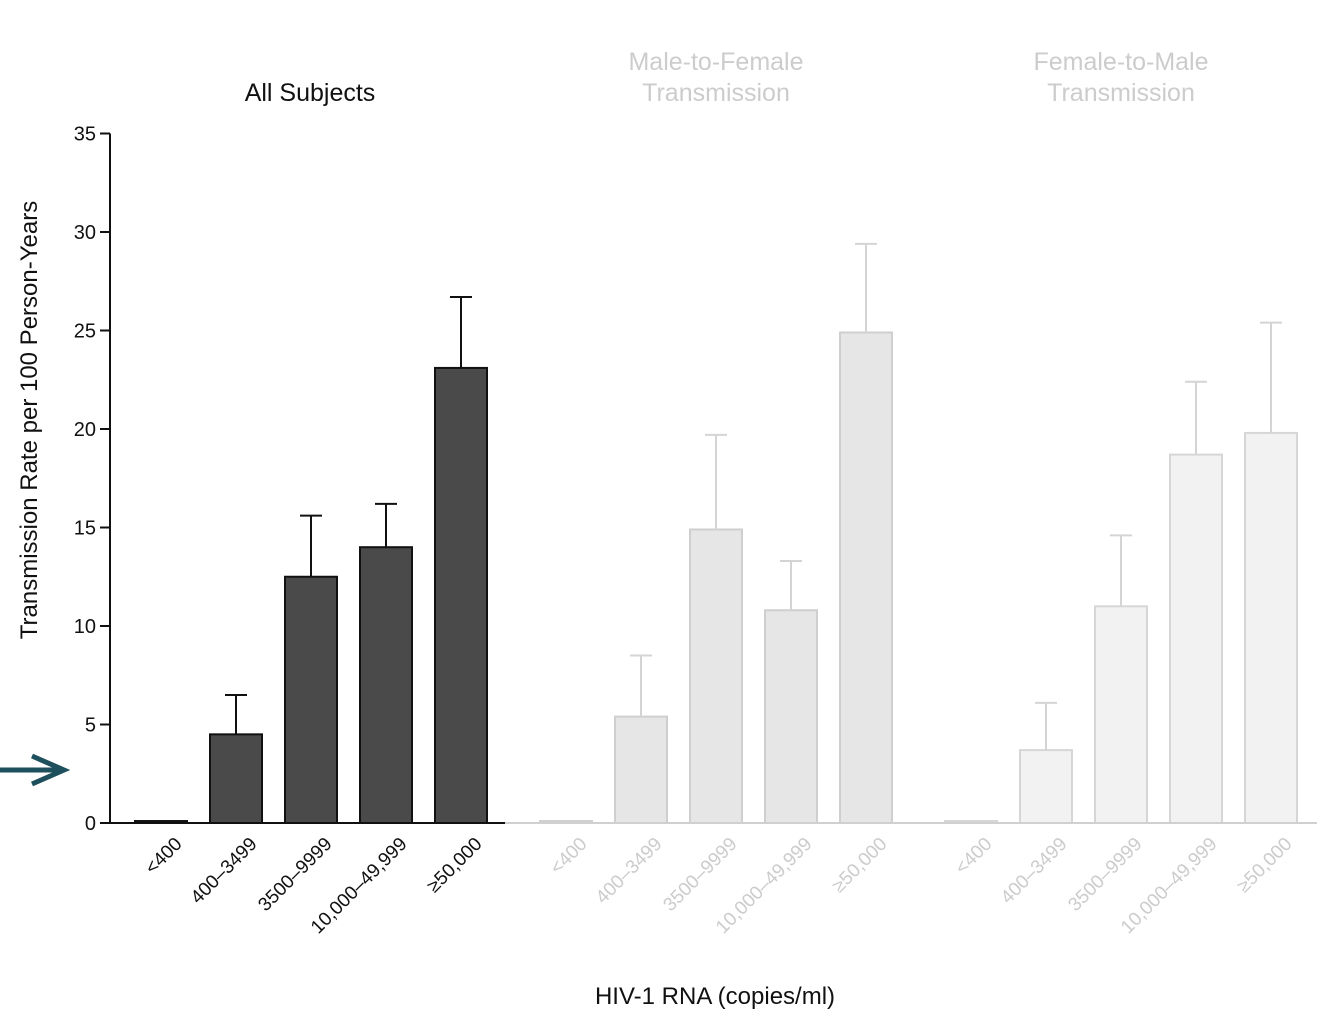 The image size is (1317, 1016). I want to click on panel-title-line: Female-to-Male, so click(1120, 62).